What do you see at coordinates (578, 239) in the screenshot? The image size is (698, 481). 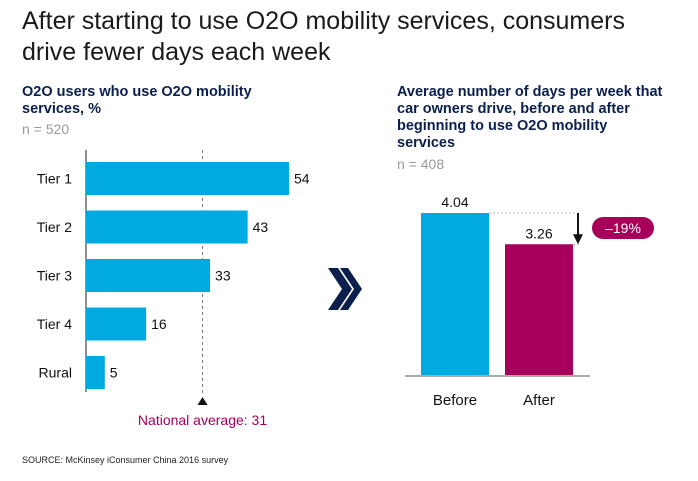 I see `decrease-arrow-head` at bounding box center [578, 239].